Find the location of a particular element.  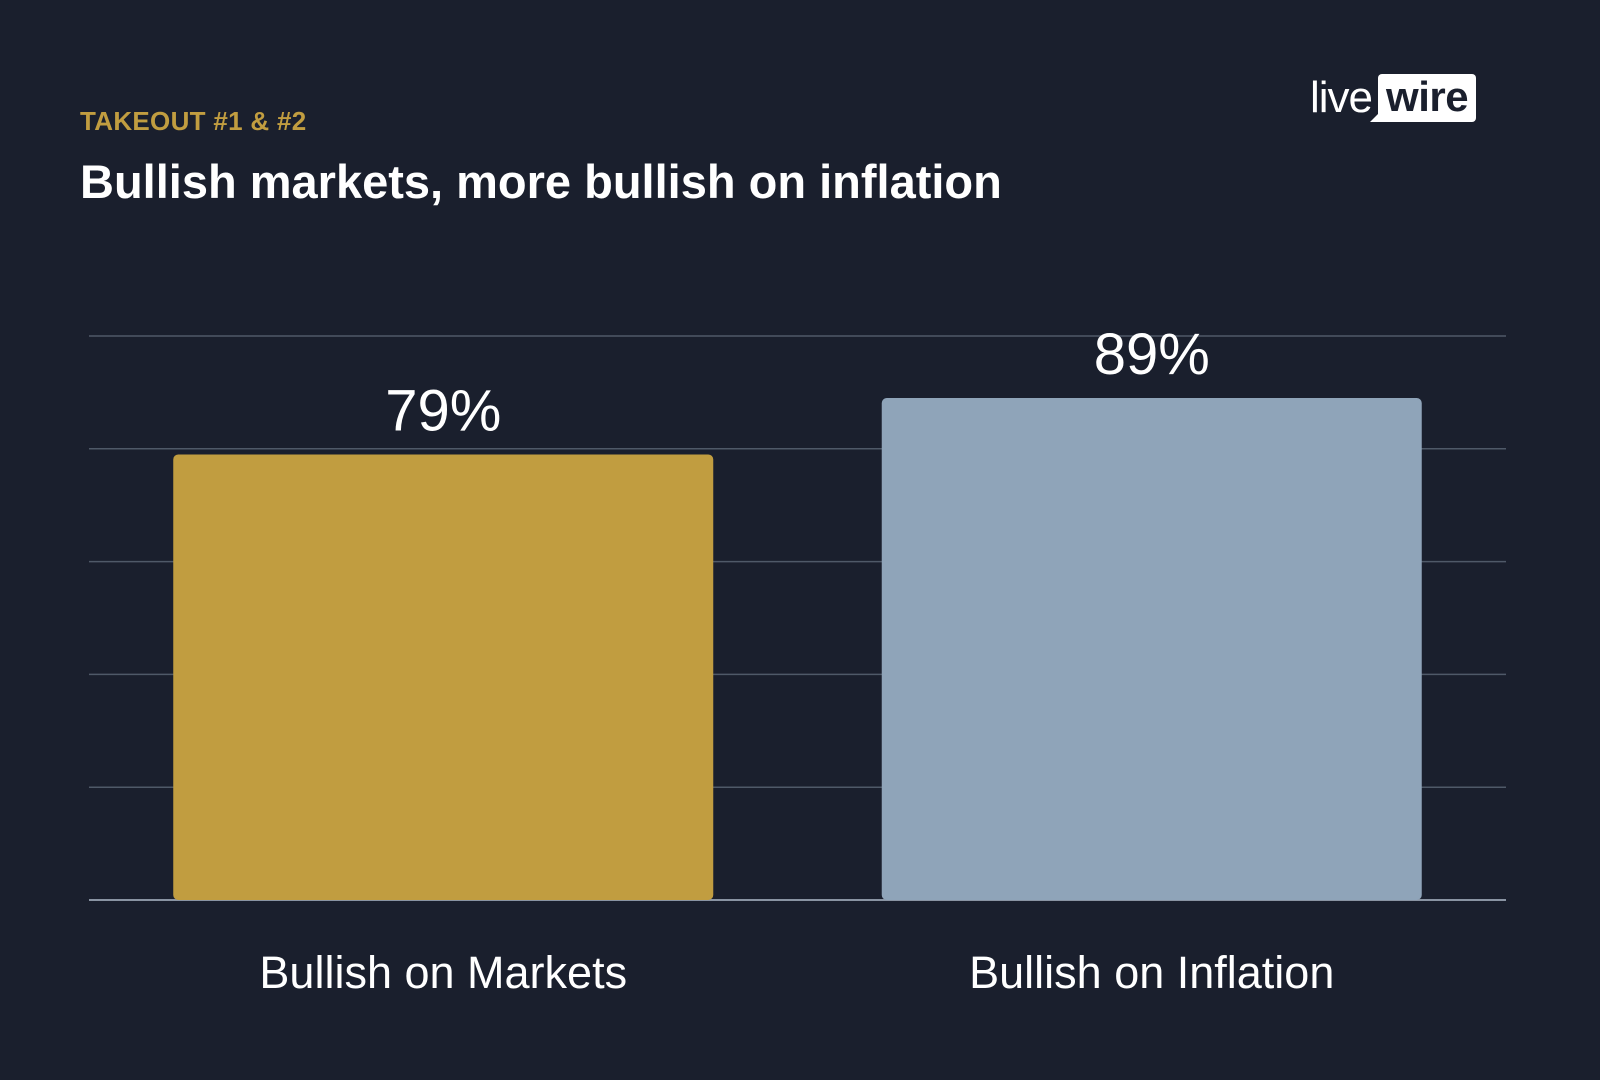

logo-text-wire: wire is located at coordinates (1427, 96).